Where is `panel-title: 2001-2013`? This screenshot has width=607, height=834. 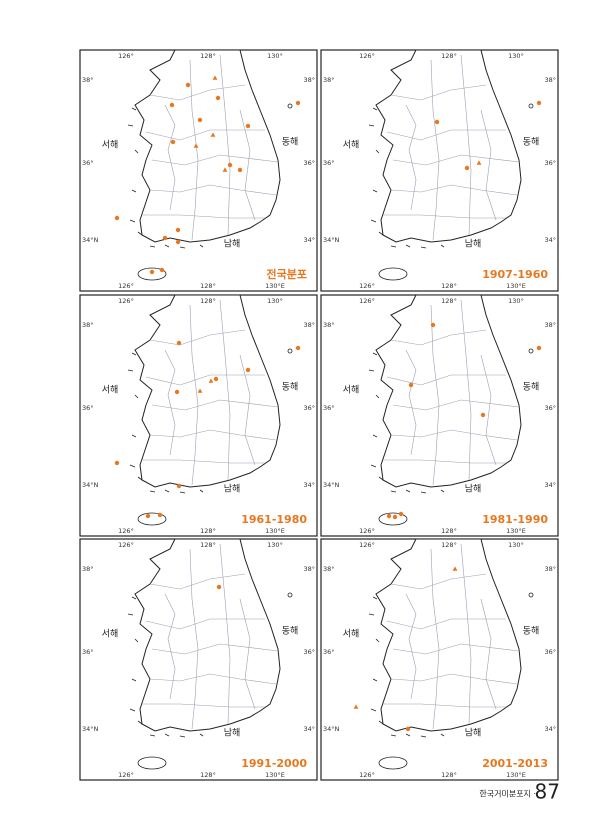
panel-title: 2001-2013 is located at coordinates (515, 763).